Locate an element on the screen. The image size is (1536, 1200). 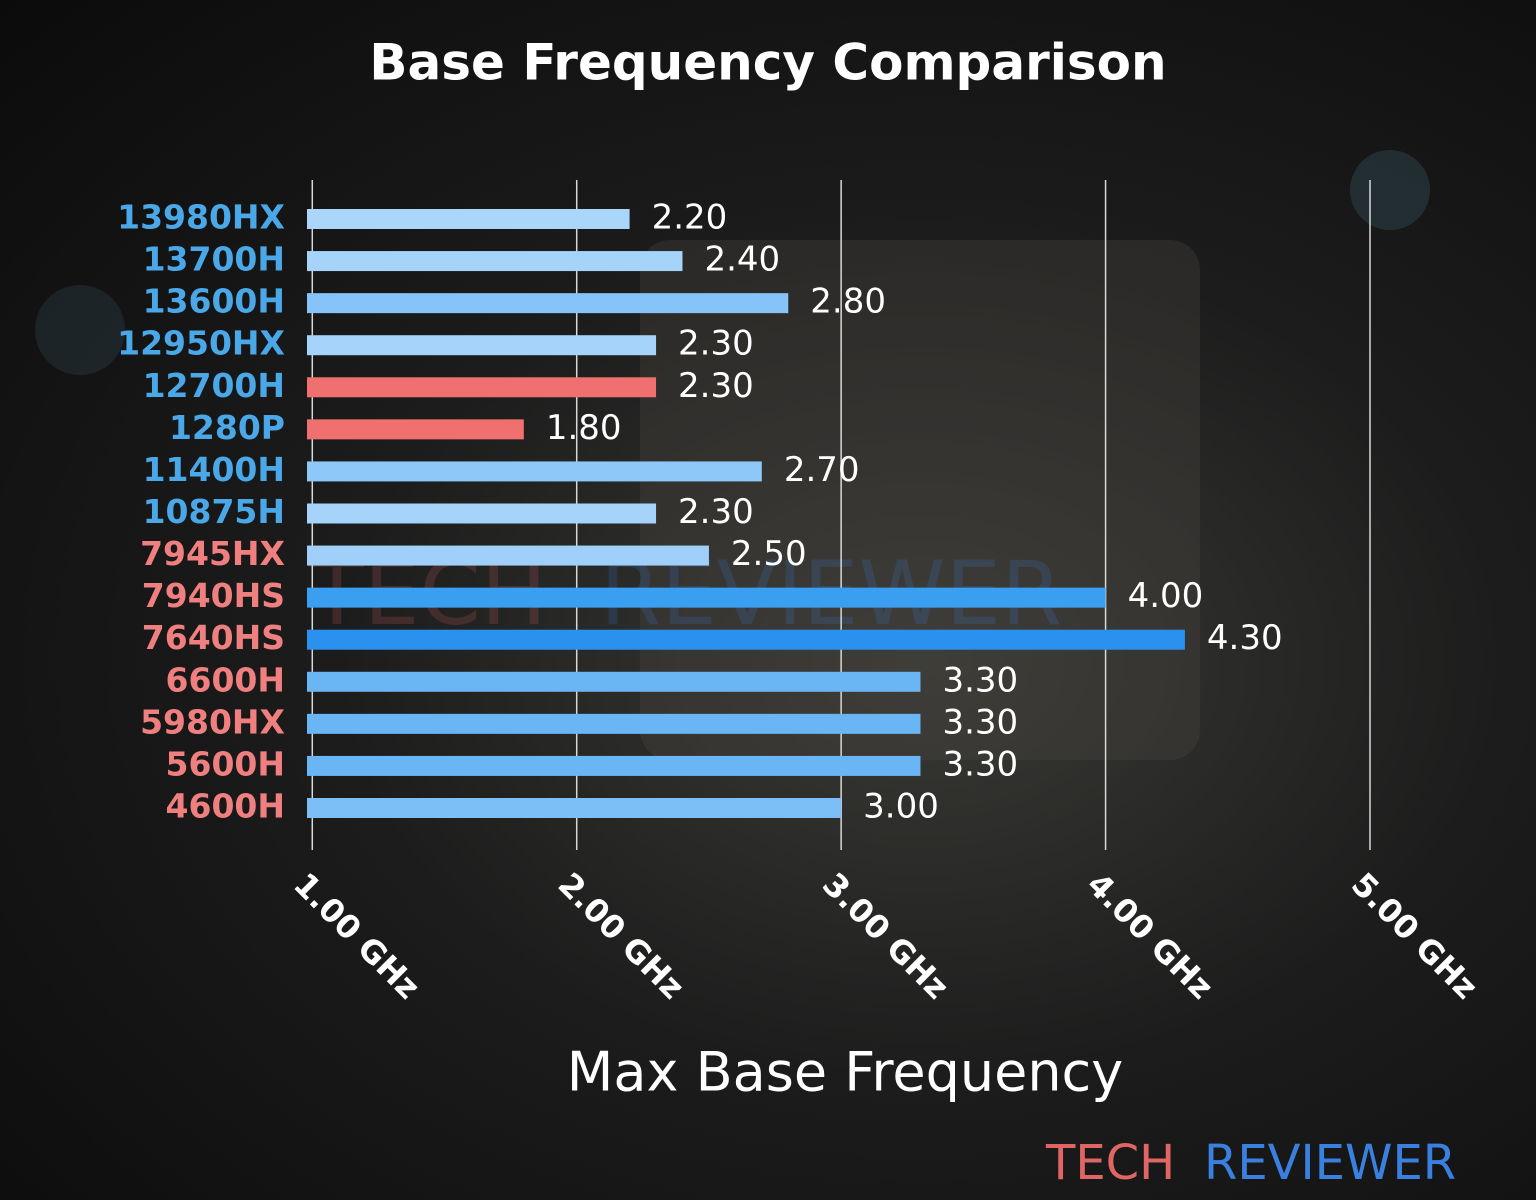
x-tick-label: 1.00 GHz is located at coordinates (356, 935).